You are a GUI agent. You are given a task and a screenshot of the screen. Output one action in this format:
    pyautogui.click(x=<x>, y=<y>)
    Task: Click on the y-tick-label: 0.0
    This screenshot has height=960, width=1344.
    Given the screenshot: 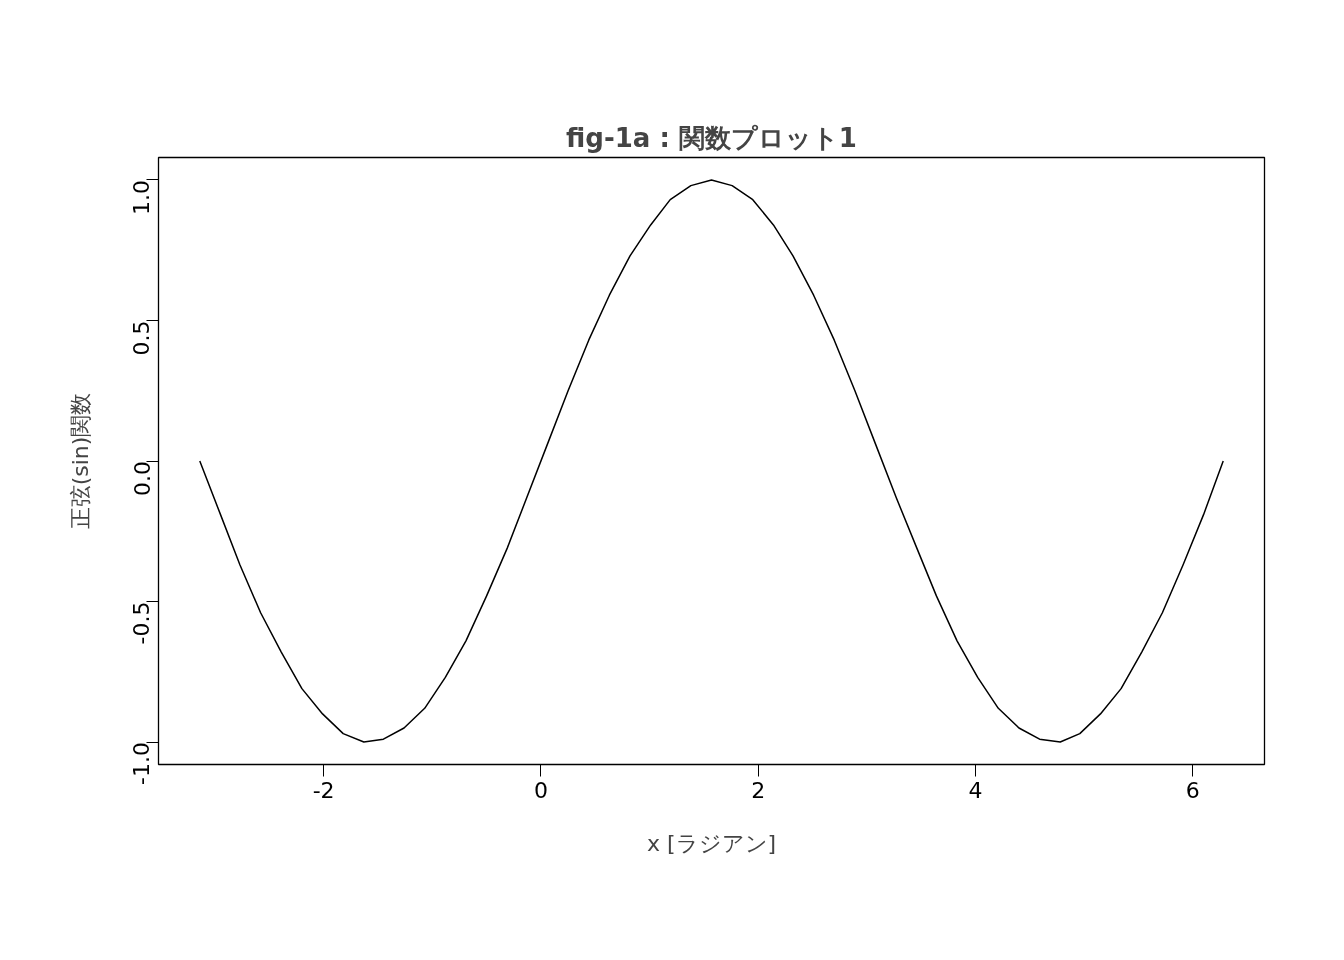 What is the action you would take?
    pyautogui.click(x=142, y=478)
    